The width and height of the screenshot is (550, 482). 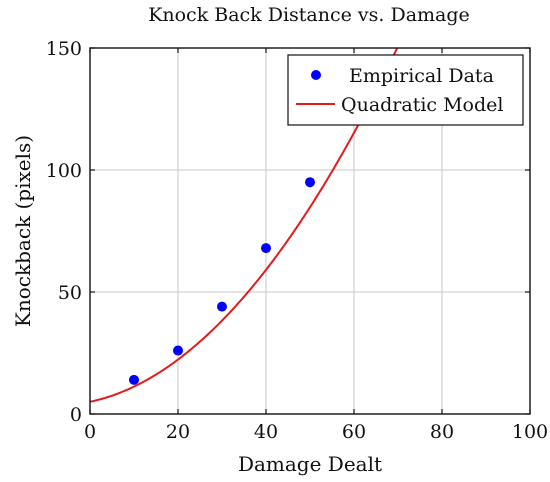 I want to click on x-tick-label: 0, so click(x=90, y=432).